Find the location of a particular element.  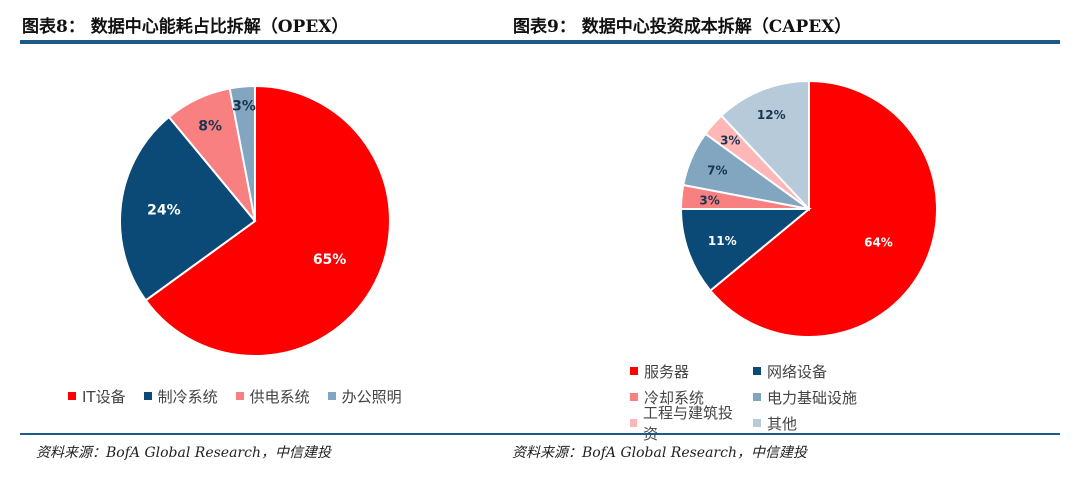

legend-item: 其他 is located at coordinates (805, 423).